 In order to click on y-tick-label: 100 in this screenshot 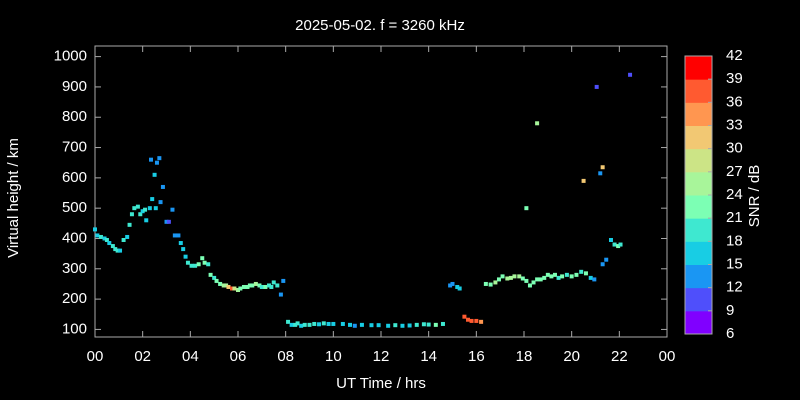, I will do `click(74, 328)`.